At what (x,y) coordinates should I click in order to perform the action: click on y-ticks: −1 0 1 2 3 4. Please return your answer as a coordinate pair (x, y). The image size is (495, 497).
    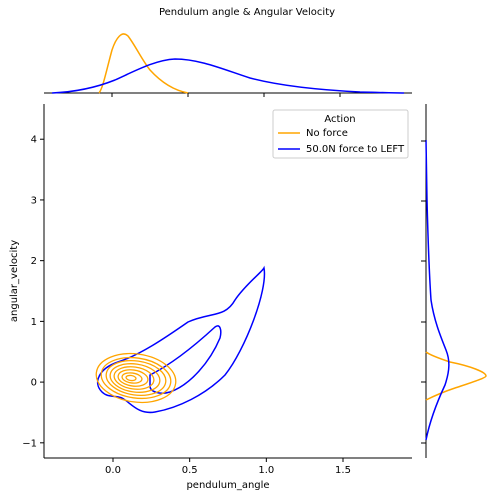
    Looking at the image, I should click on (33, 292).